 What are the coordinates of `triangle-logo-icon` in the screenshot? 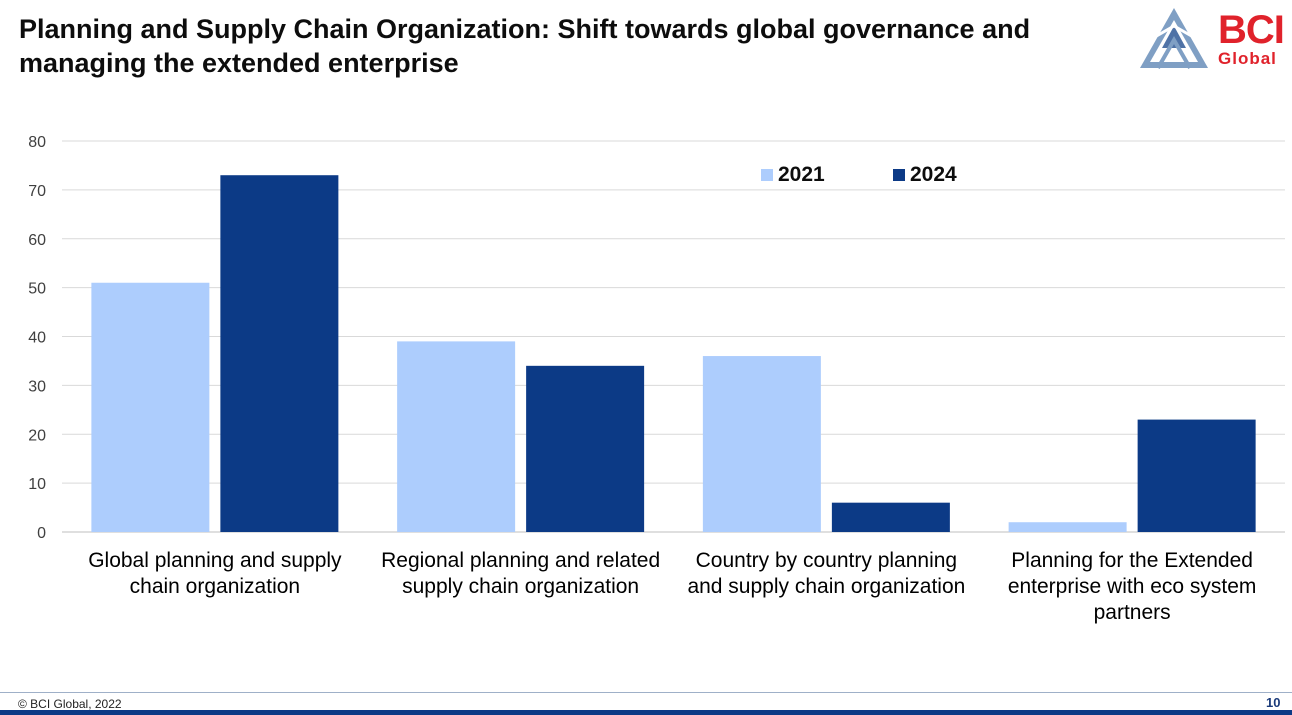 It's located at (1174, 38).